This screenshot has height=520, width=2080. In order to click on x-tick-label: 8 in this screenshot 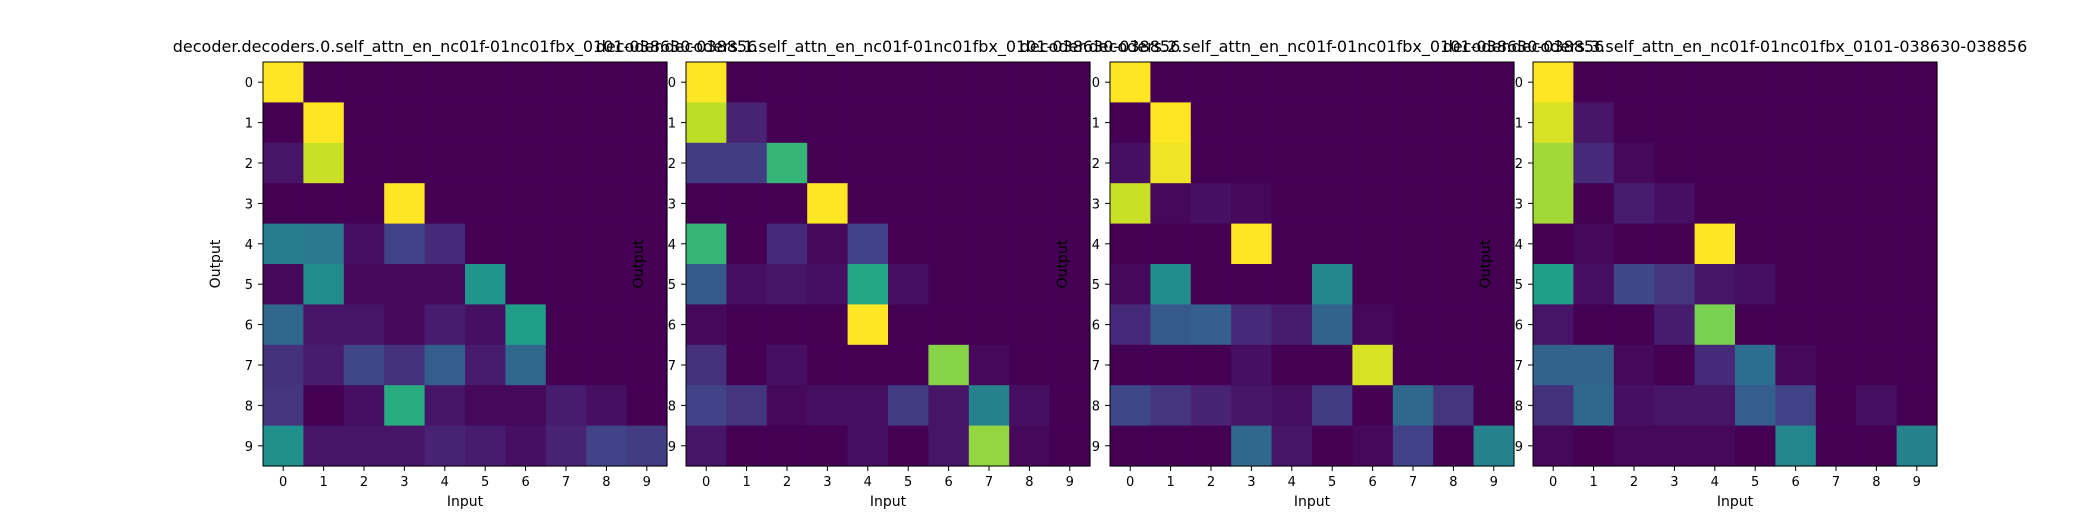, I will do `click(1453, 482)`.